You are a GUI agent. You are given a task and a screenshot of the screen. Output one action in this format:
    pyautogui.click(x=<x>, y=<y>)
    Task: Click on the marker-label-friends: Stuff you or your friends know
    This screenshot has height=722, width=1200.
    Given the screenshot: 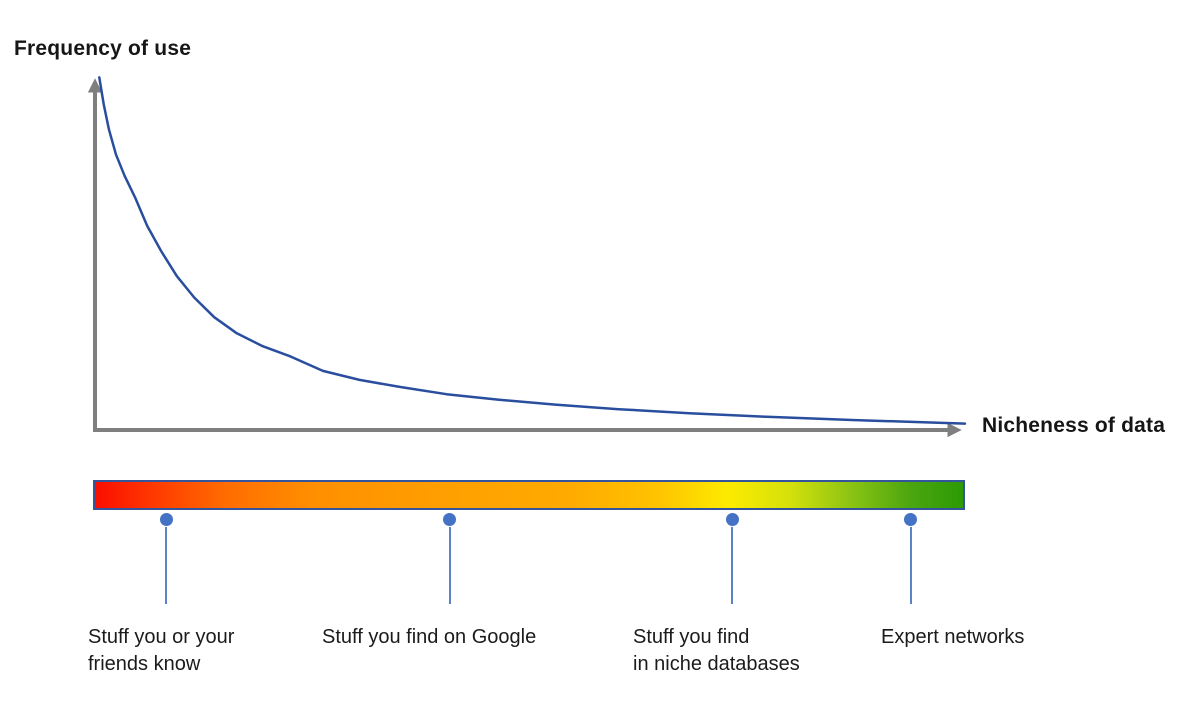 What is the action you would take?
    pyautogui.click(x=161, y=650)
    